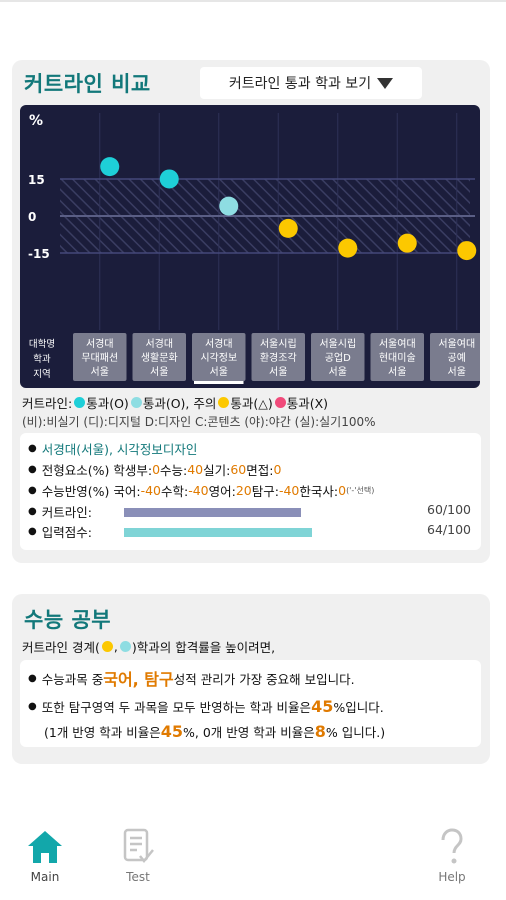 Image resolution: width=506 pixels, height=900 pixels. I want to click on select-note: ('-'선택), so click(360, 490).